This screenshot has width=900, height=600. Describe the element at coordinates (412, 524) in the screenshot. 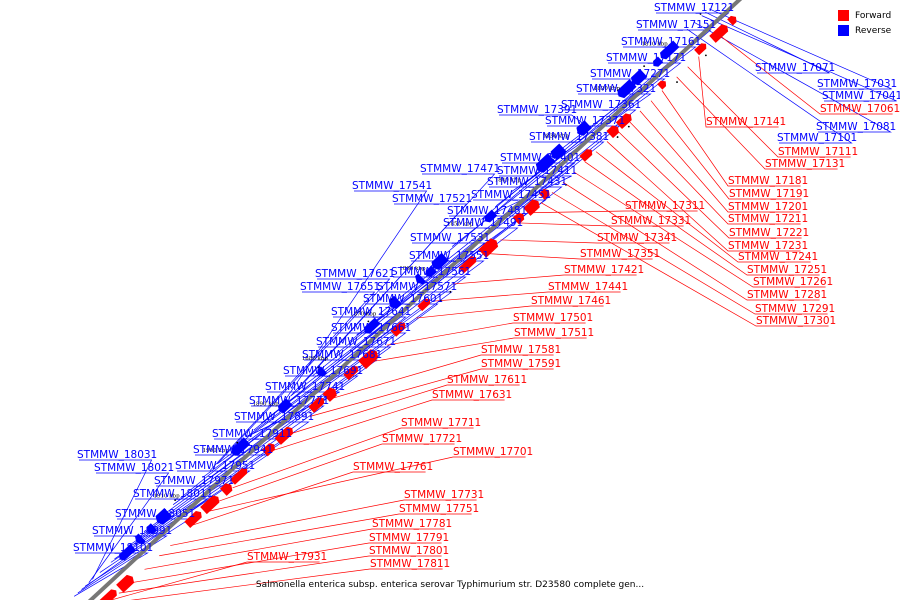

I see `forward-gene-label: STMMW_17781` at that location.